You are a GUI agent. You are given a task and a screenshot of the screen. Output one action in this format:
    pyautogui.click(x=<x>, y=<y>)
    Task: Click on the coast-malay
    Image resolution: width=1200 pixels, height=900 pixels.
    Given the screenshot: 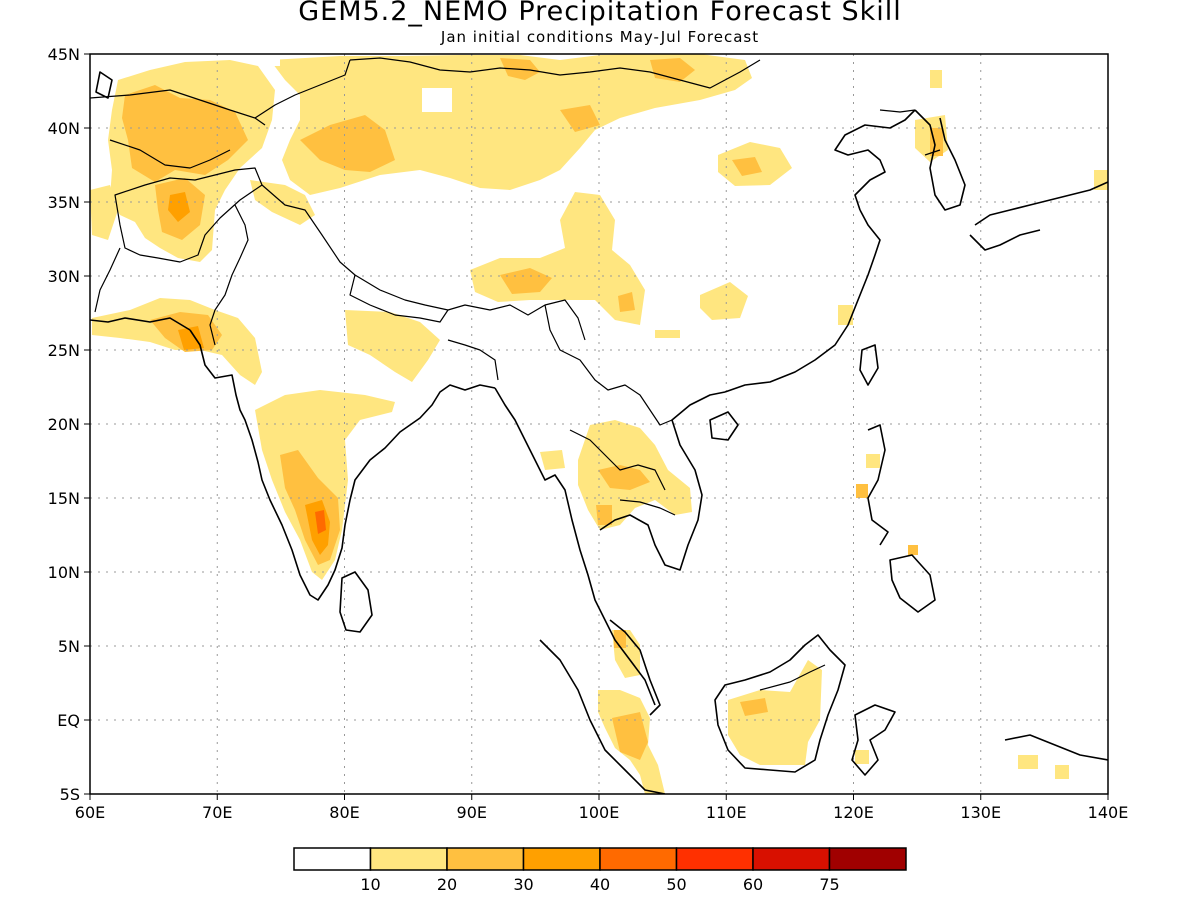 What is the action you would take?
    pyautogui.click(x=635, y=667)
    